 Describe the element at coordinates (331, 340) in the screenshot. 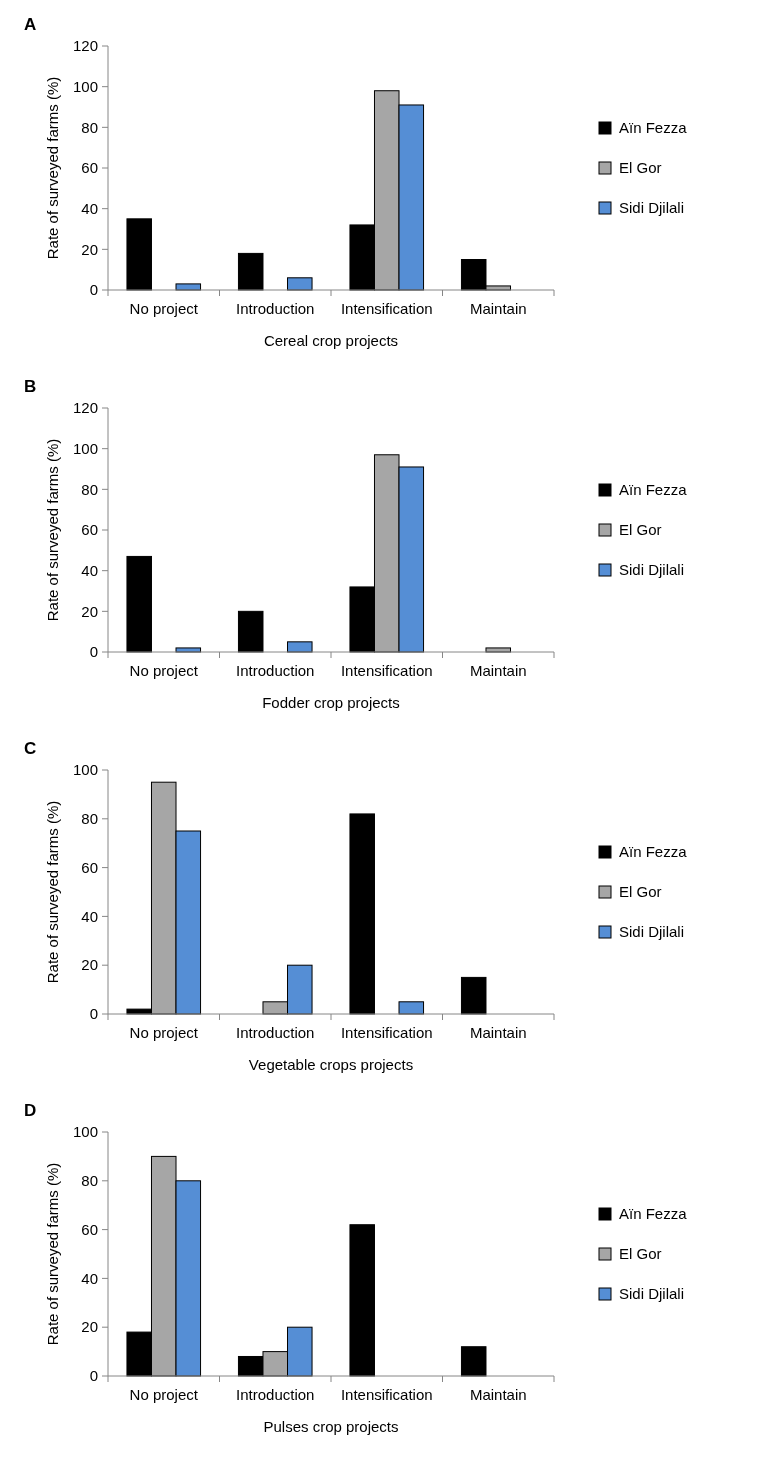

I see `x-axis-title: Cereal crop projects` at that location.